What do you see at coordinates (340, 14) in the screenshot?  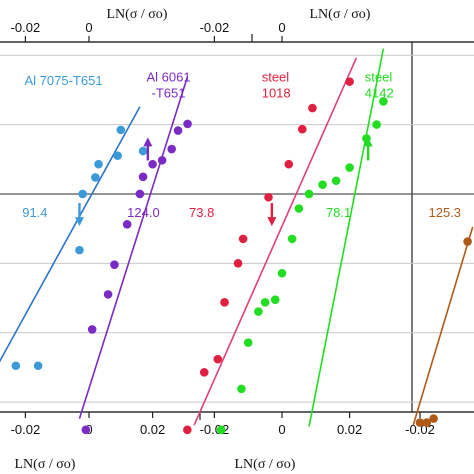 I see `top-axis-title-2: LN(σ / σo)` at bounding box center [340, 14].